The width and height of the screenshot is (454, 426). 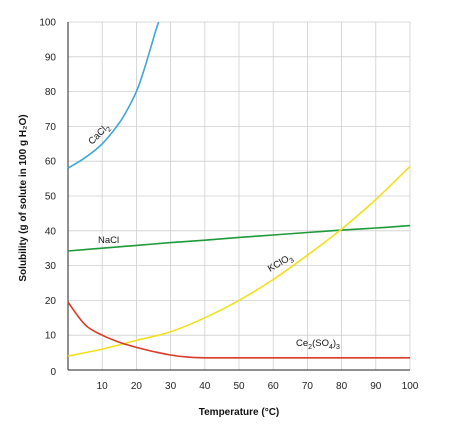 I want to click on y-tick-label-0: 0, so click(x=53, y=372).